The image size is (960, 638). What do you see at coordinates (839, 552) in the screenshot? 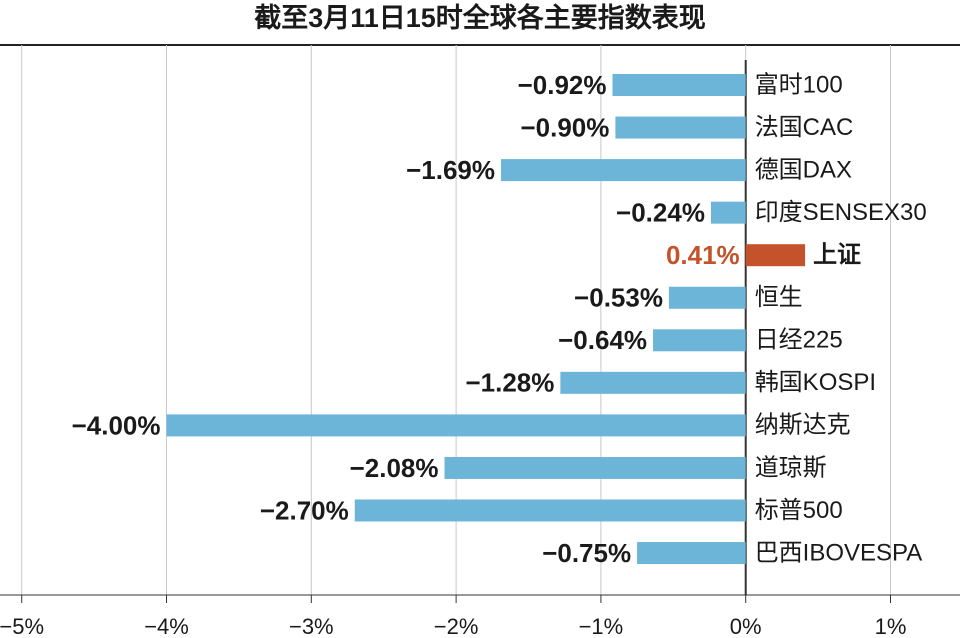
I see `category-label: 巴西IBOVESPA` at bounding box center [839, 552].